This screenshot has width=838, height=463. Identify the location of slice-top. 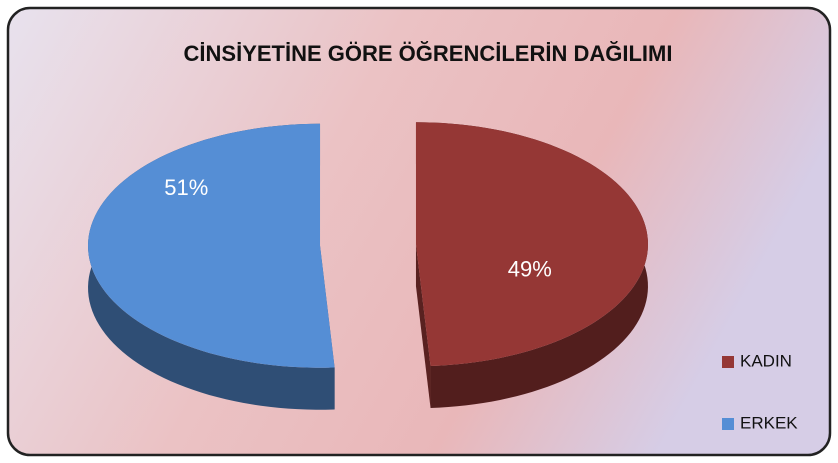
(531, 244).